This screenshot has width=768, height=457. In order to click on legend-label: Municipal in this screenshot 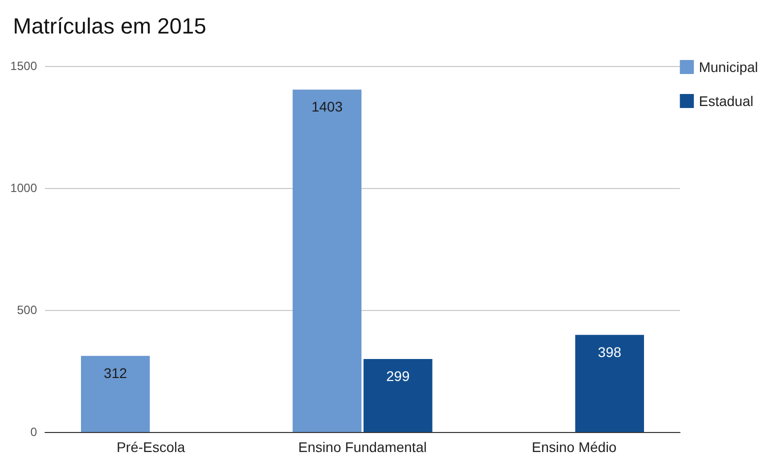, I will do `click(728, 67)`.